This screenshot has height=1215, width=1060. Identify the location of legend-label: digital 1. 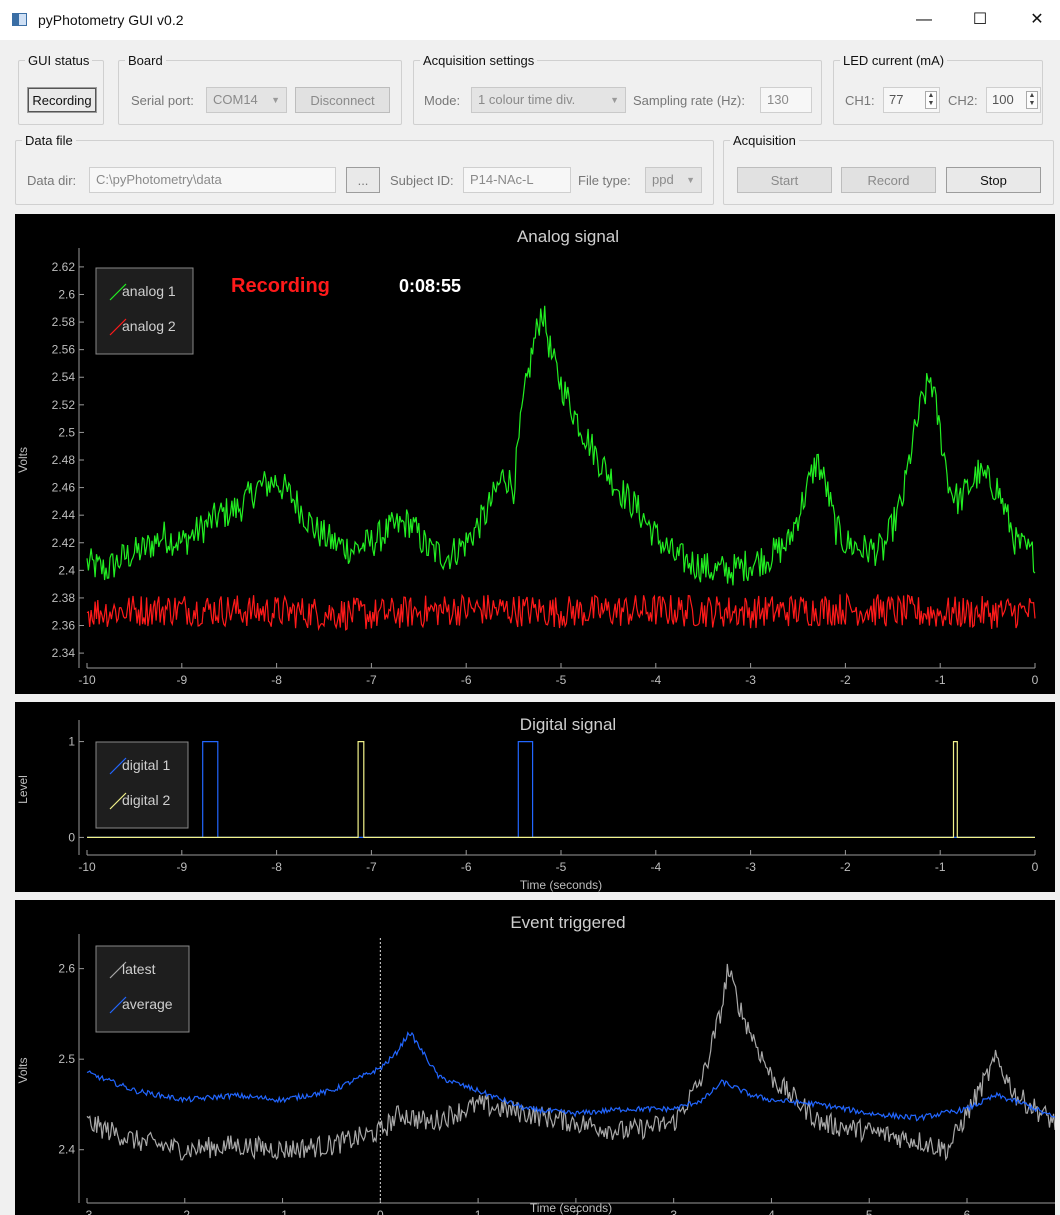
(146, 765).